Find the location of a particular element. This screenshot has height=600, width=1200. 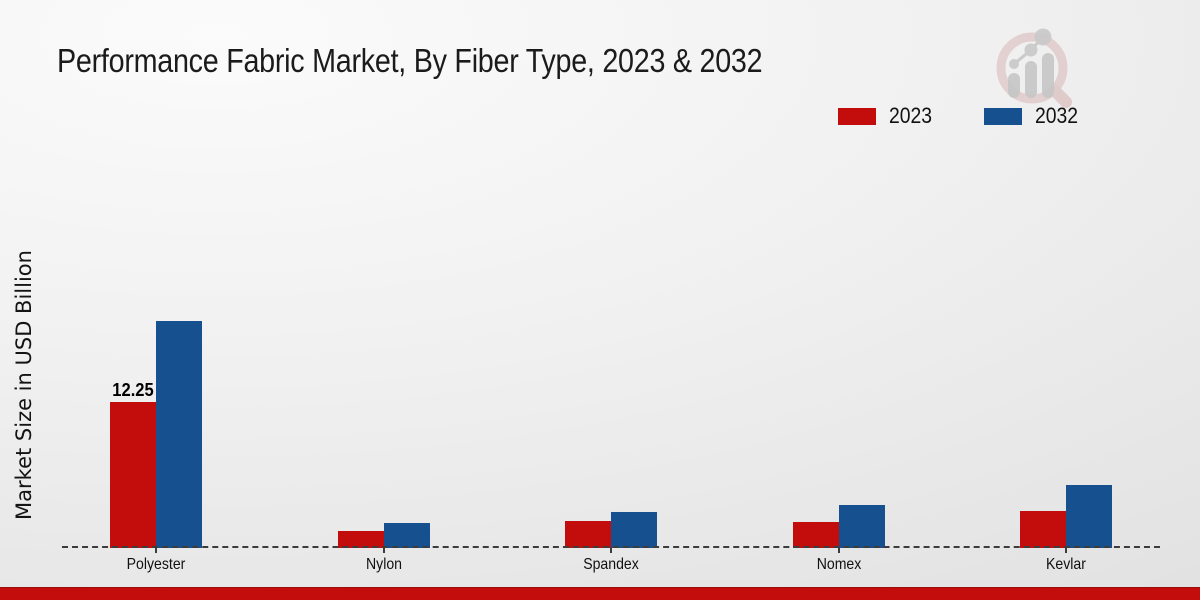

x-axis-category-label: Spandex is located at coordinates (611, 564).